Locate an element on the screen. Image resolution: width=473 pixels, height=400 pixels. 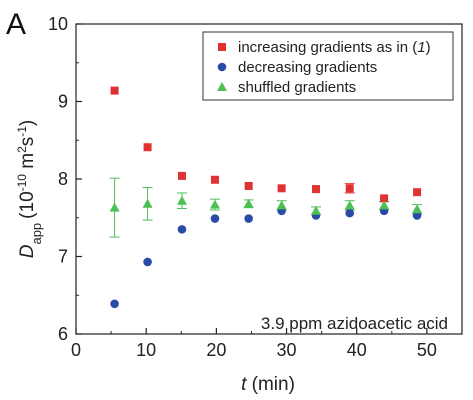
y-tick-label: 8 is located at coordinates (63, 179).